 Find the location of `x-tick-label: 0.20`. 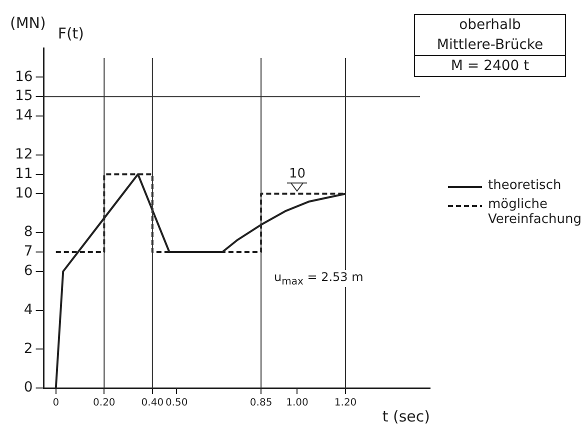

x-tick-label: 0.20 is located at coordinates (104, 403).